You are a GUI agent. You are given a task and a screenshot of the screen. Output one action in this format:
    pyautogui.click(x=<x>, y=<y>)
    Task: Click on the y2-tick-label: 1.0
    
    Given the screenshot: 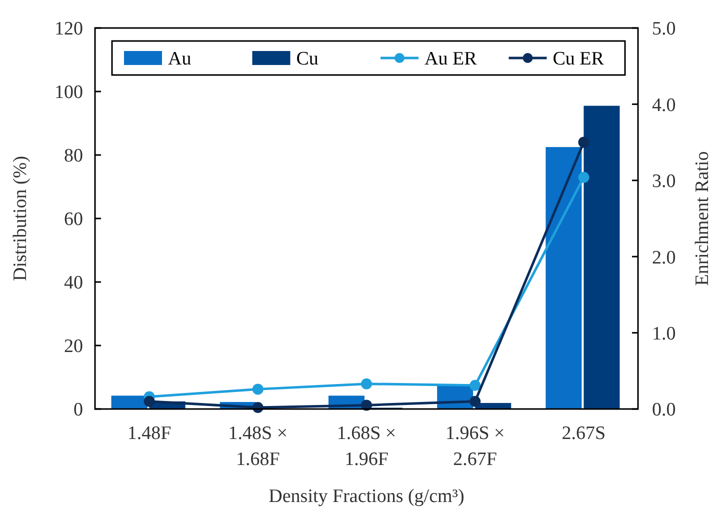 What is the action you would take?
    pyautogui.click(x=664, y=333)
    